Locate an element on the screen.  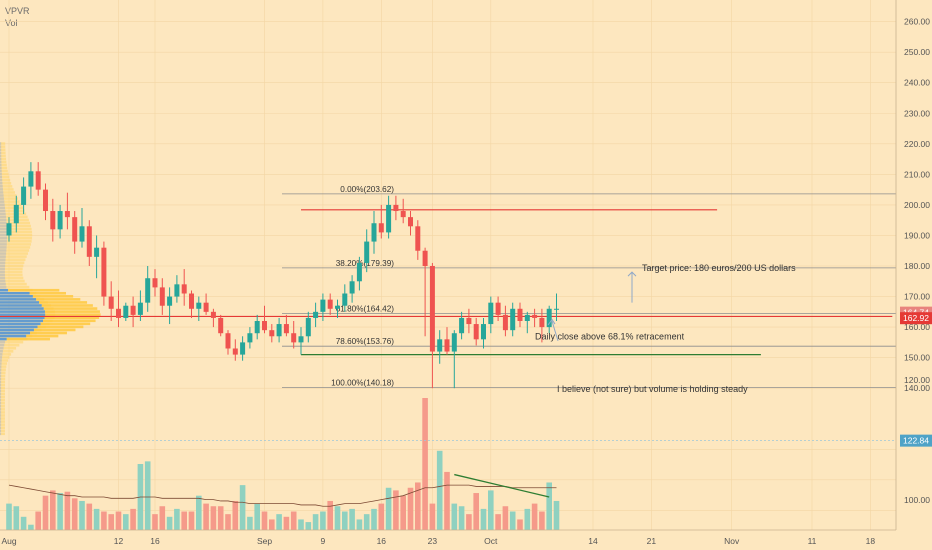
y-tick-label-5: 210.00 is located at coordinates (917, 174).